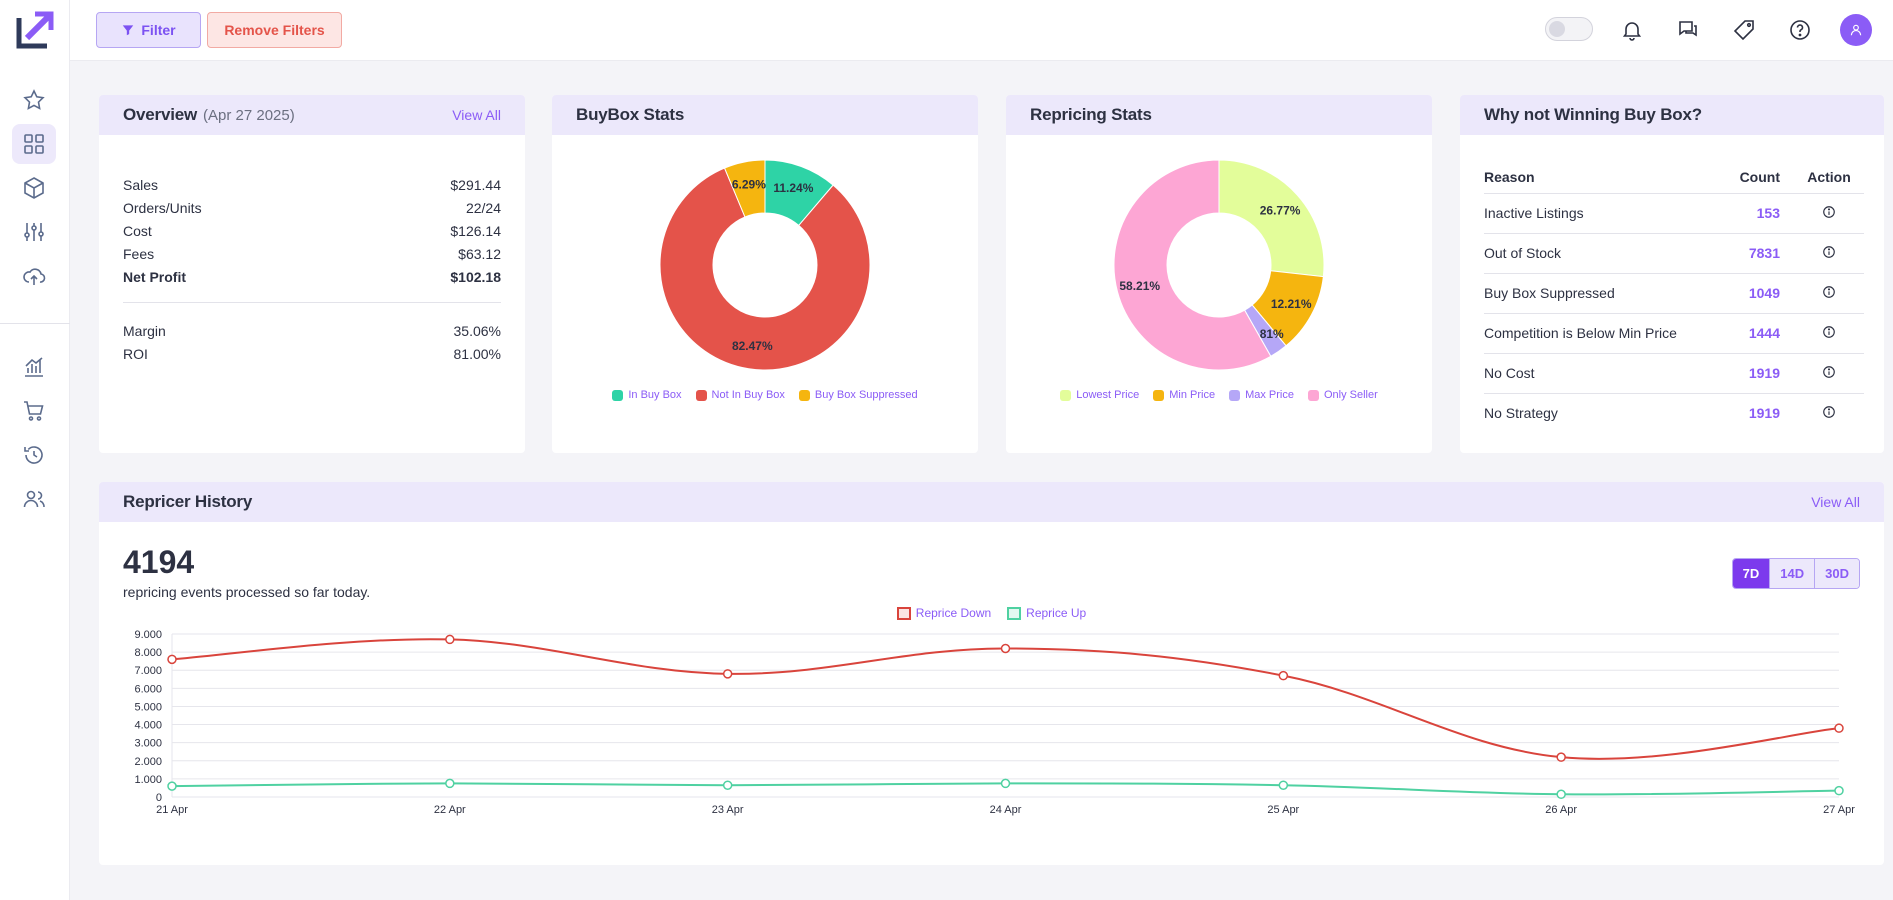 Image resolution: width=1893 pixels, height=900 pixels. I want to click on legend-item: Not In Buy Box, so click(740, 395).